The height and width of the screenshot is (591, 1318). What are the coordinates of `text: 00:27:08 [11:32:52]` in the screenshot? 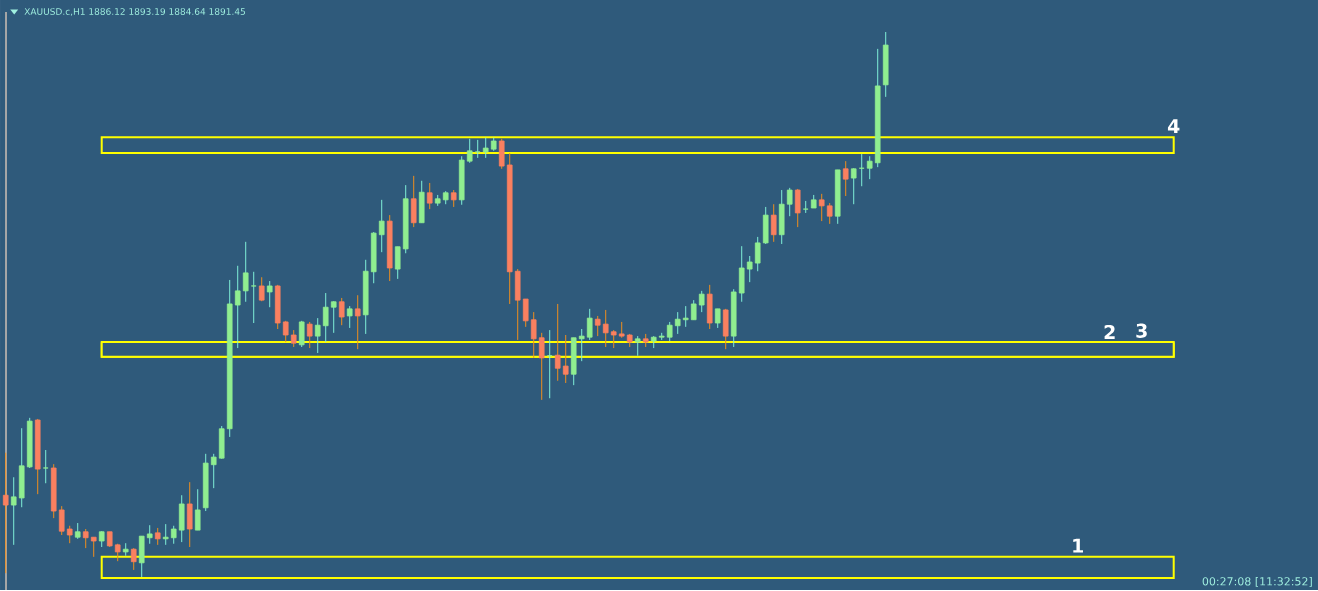 It's located at (1257, 581).